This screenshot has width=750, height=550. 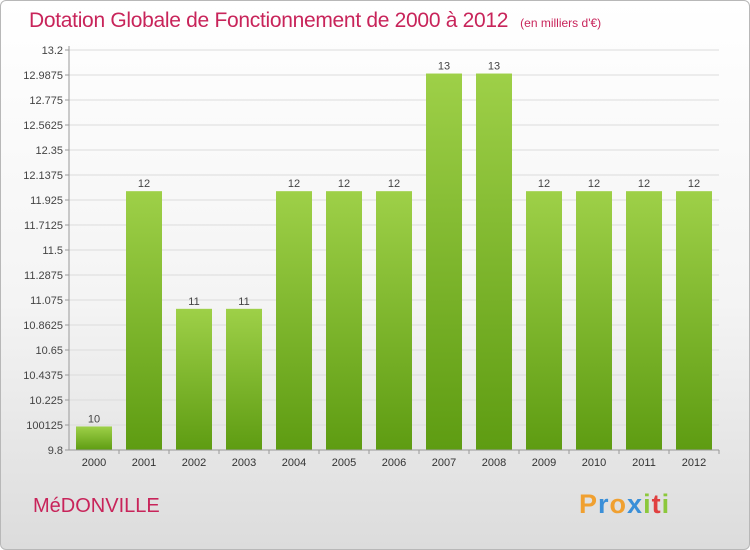 I want to click on bar-2004, so click(x=294, y=321).